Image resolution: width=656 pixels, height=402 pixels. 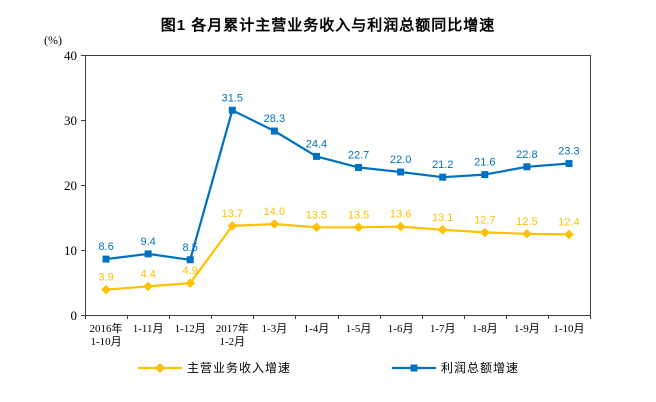 I want to click on x-axis-label: 1-8月, so click(x=485, y=329).